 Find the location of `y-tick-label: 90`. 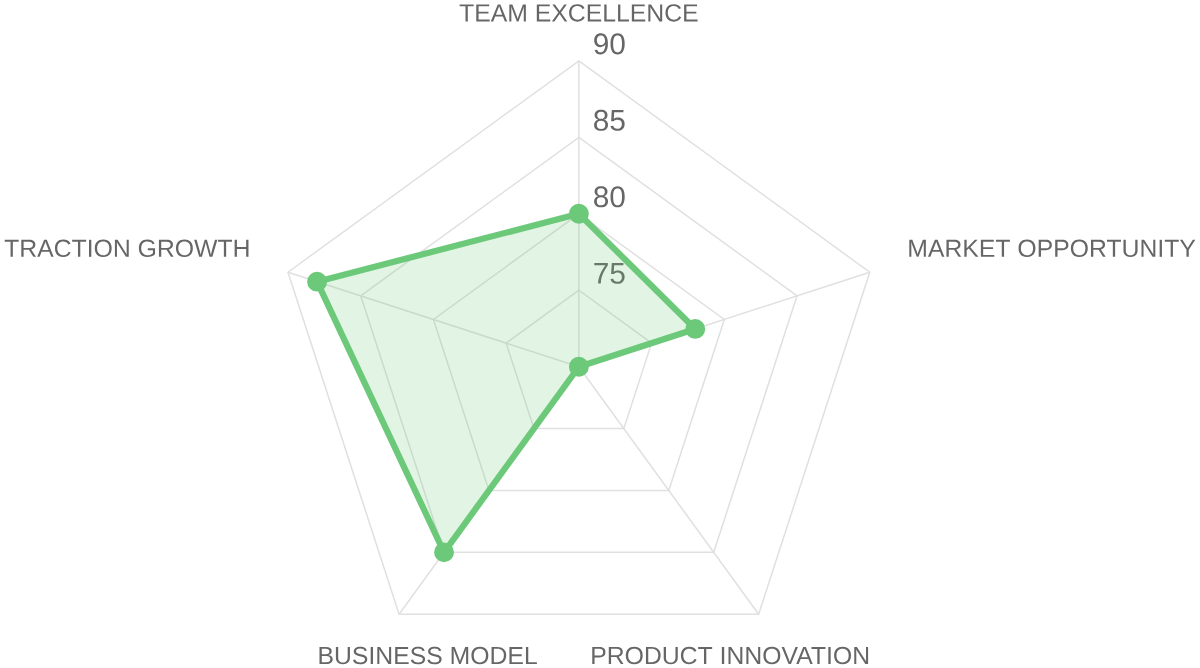

y-tick-label: 90 is located at coordinates (609, 44).